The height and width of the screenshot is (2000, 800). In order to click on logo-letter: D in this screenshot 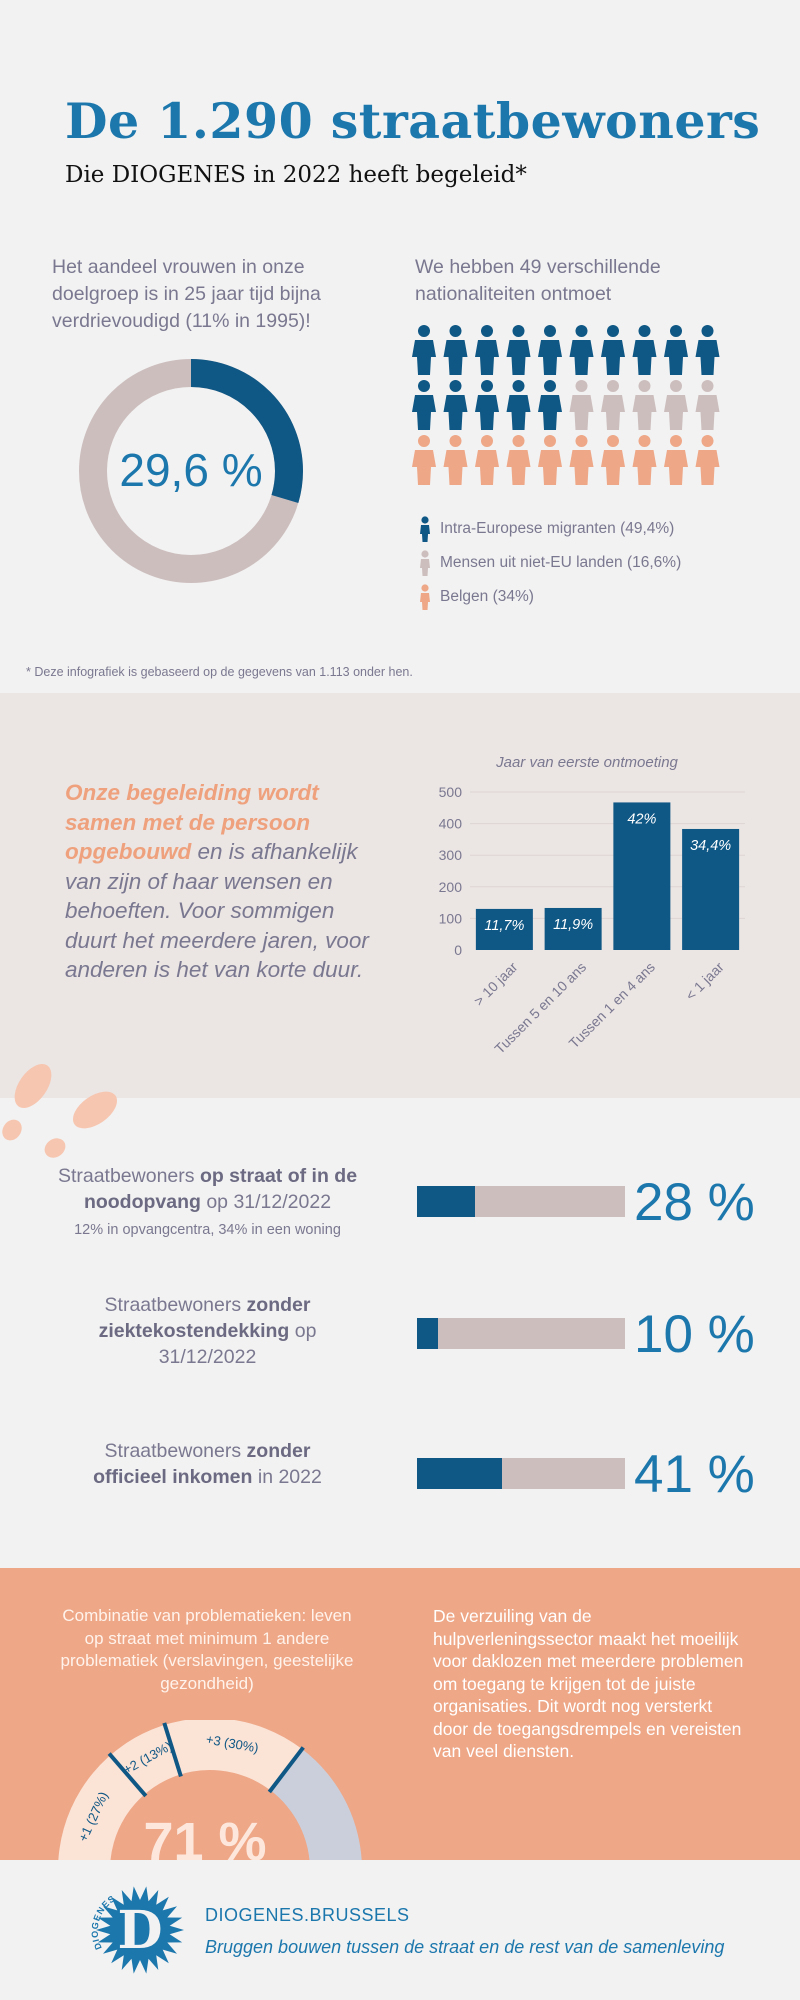, I will do `click(139, 1930)`.